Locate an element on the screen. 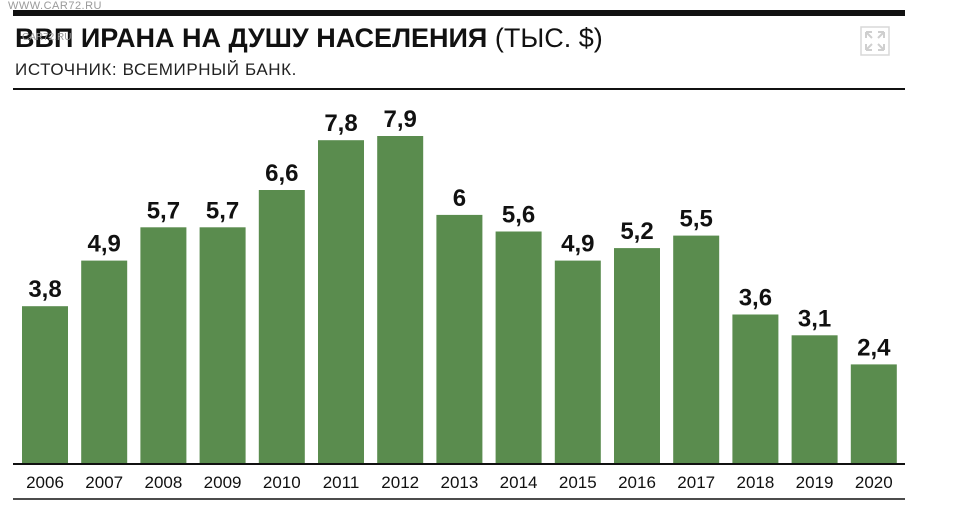  bar-2014 is located at coordinates (518, 347).